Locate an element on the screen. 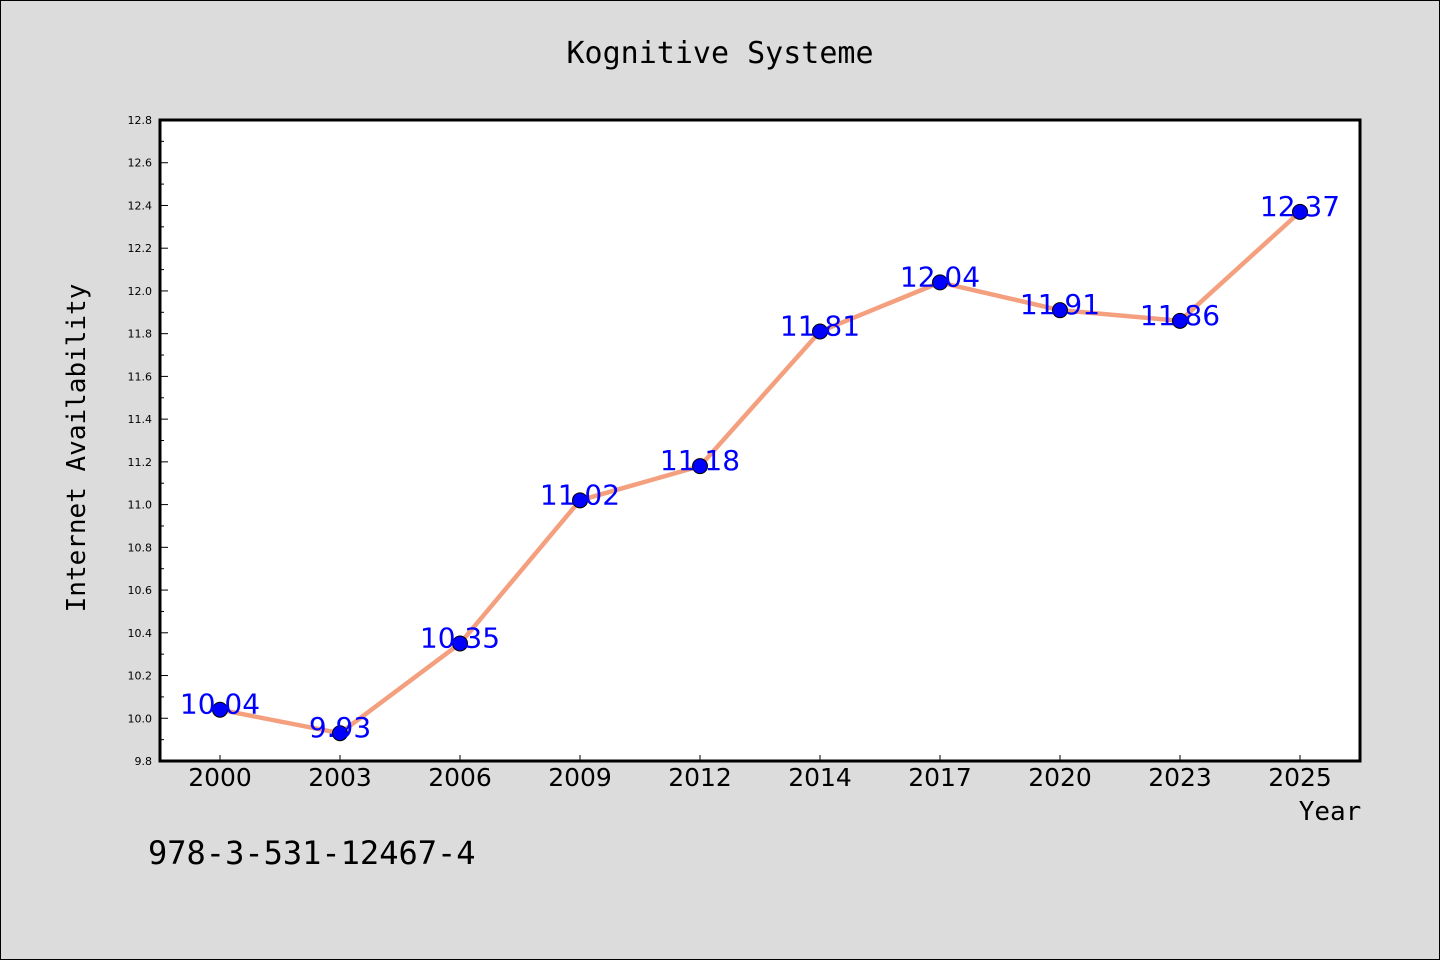 The width and height of the screenshot is (1440, 960). data-label: 11.91 is located at coordinates (1060, 304).